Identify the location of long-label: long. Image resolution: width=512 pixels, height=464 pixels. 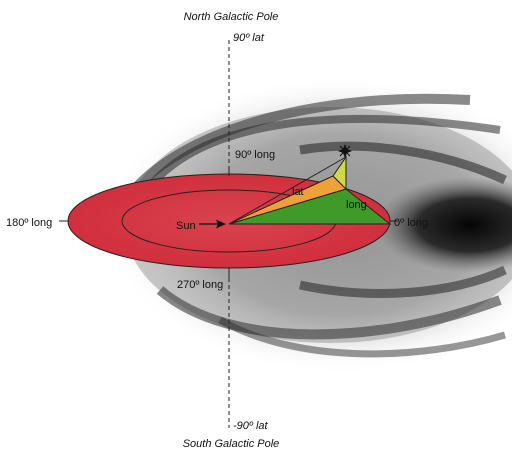
(356, 205).